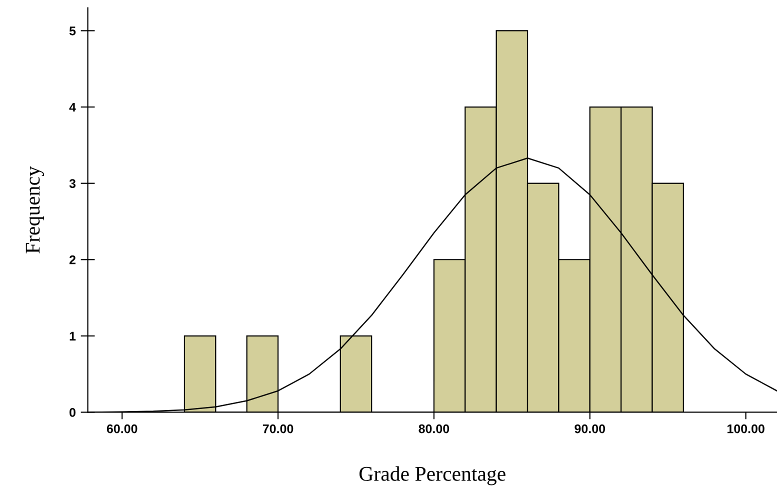 This screenshot has width=777, height=489. What do you see at coordinates (434, 429) in the screenshot?
I see `x-tick-label: 80.00` at bounding box center [434, 429].